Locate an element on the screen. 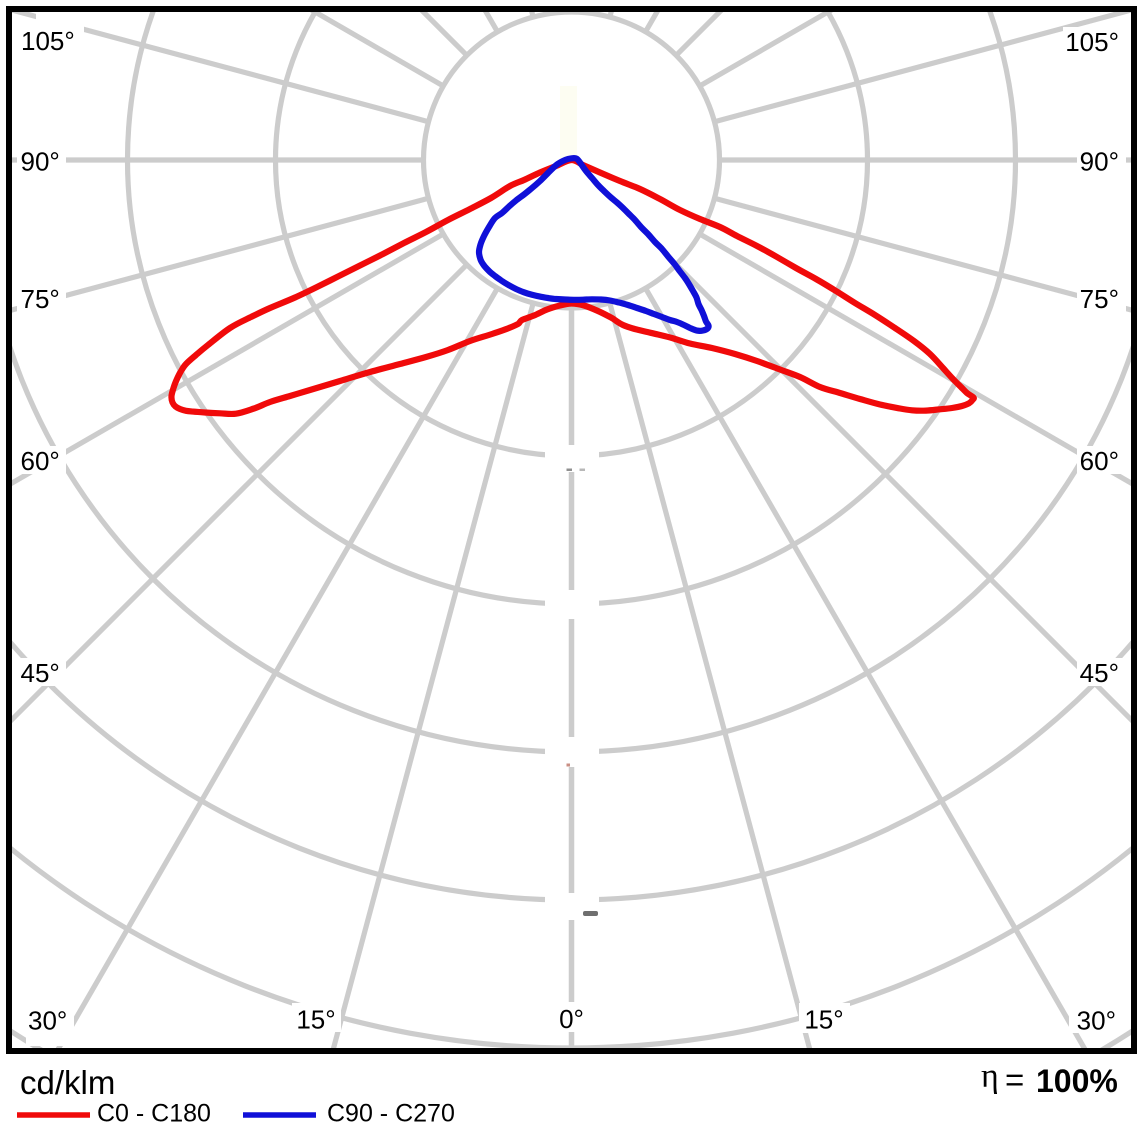  svg-text: η is located at coordinates (990, 1076).